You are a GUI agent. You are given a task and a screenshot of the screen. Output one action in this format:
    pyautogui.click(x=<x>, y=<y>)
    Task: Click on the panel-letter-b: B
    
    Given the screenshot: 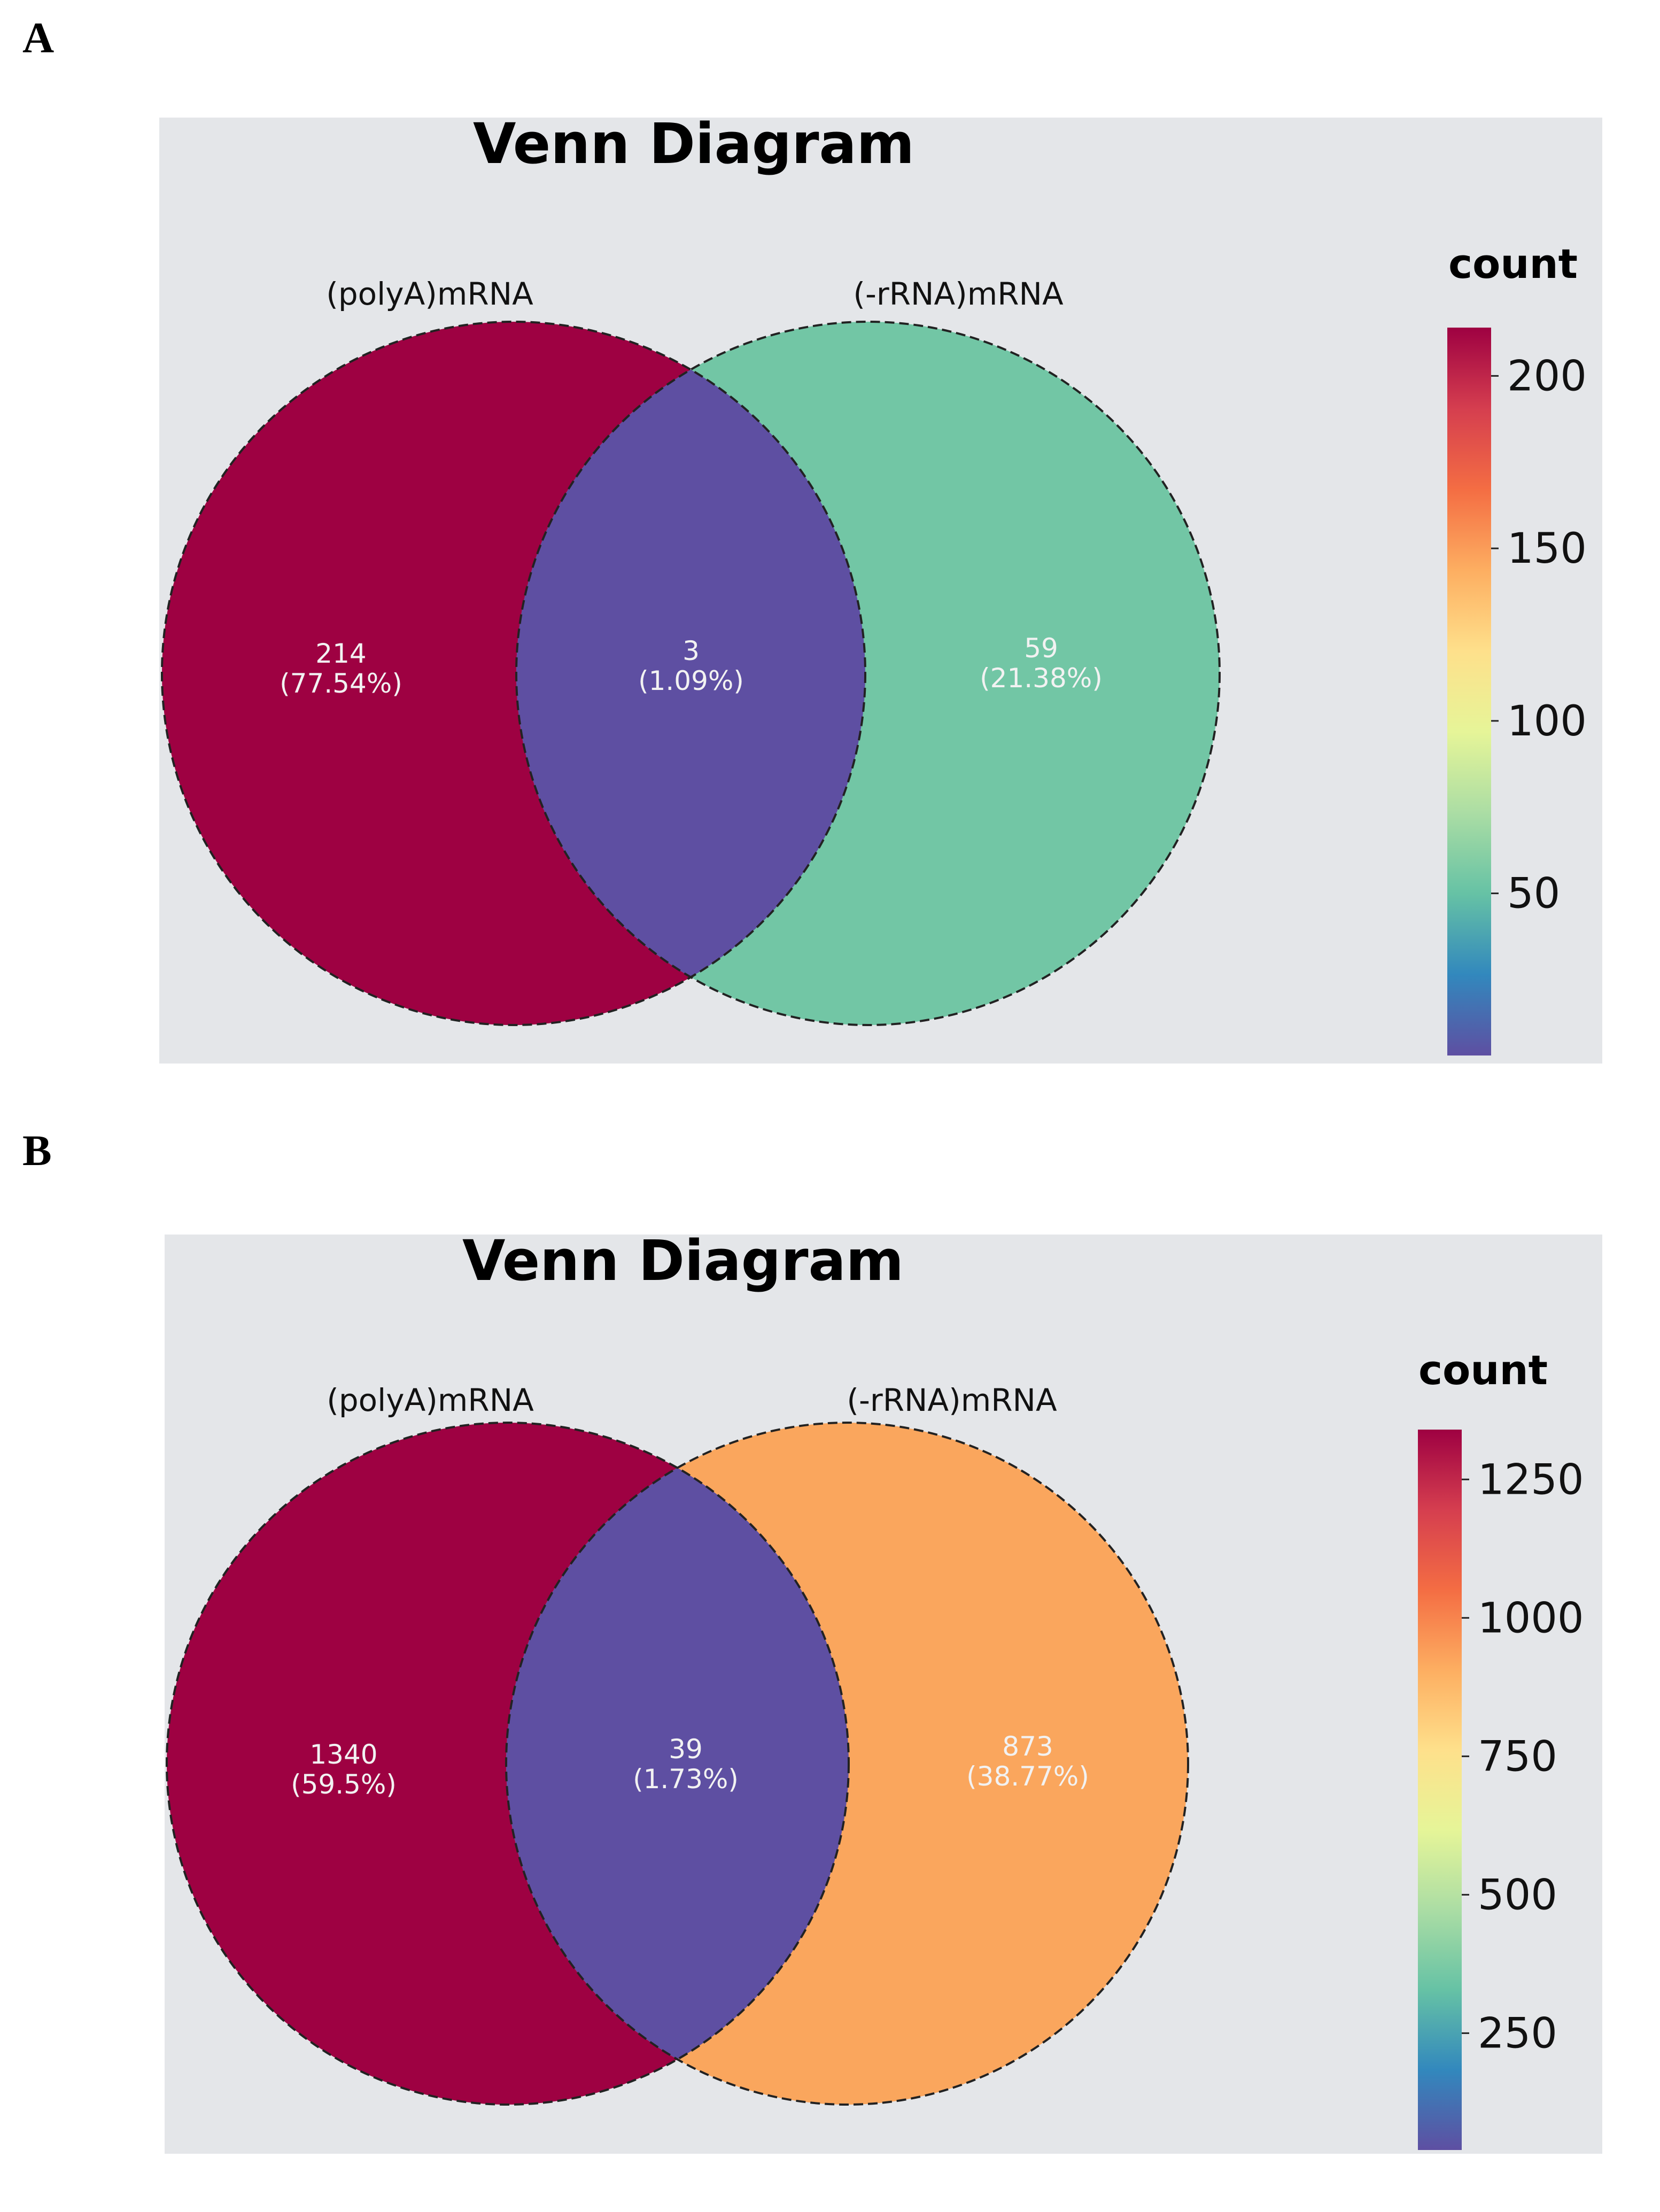 What is the action you would take?
    pyautogui.click(x=37, y=1151)
    